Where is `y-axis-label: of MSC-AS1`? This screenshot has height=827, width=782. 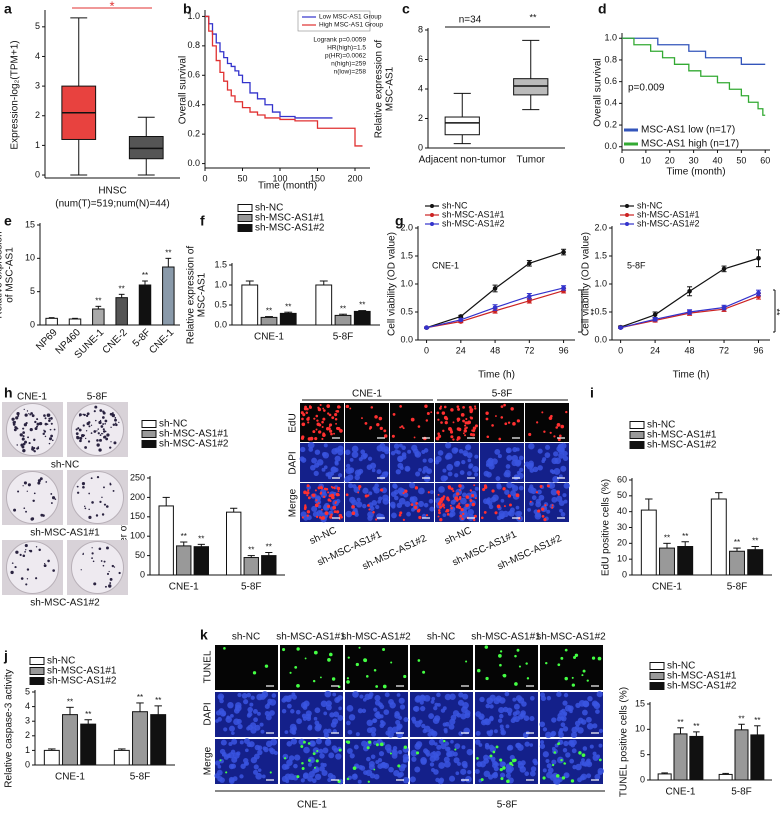 y-axis-label: of MSC-AS1 is located at coordinates (10, 275).